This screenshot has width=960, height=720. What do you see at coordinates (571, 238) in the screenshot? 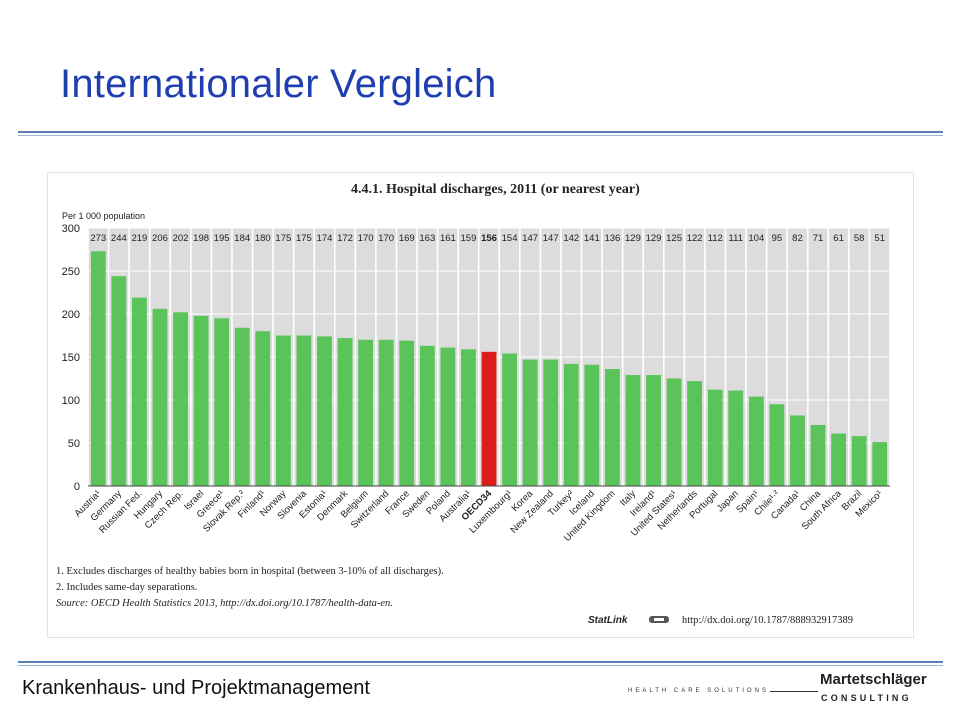
I see `data-label: 142` at bounding box center [571, 238].